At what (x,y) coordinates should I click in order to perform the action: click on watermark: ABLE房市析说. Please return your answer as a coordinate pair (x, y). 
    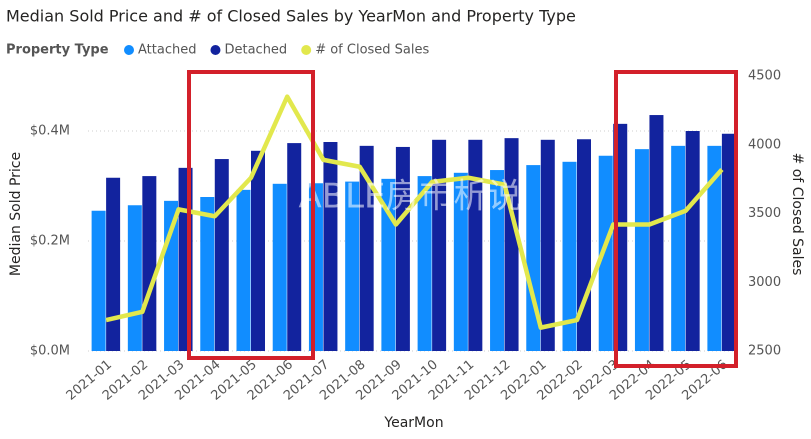
    Looking at the image, I should click on (409, 197).